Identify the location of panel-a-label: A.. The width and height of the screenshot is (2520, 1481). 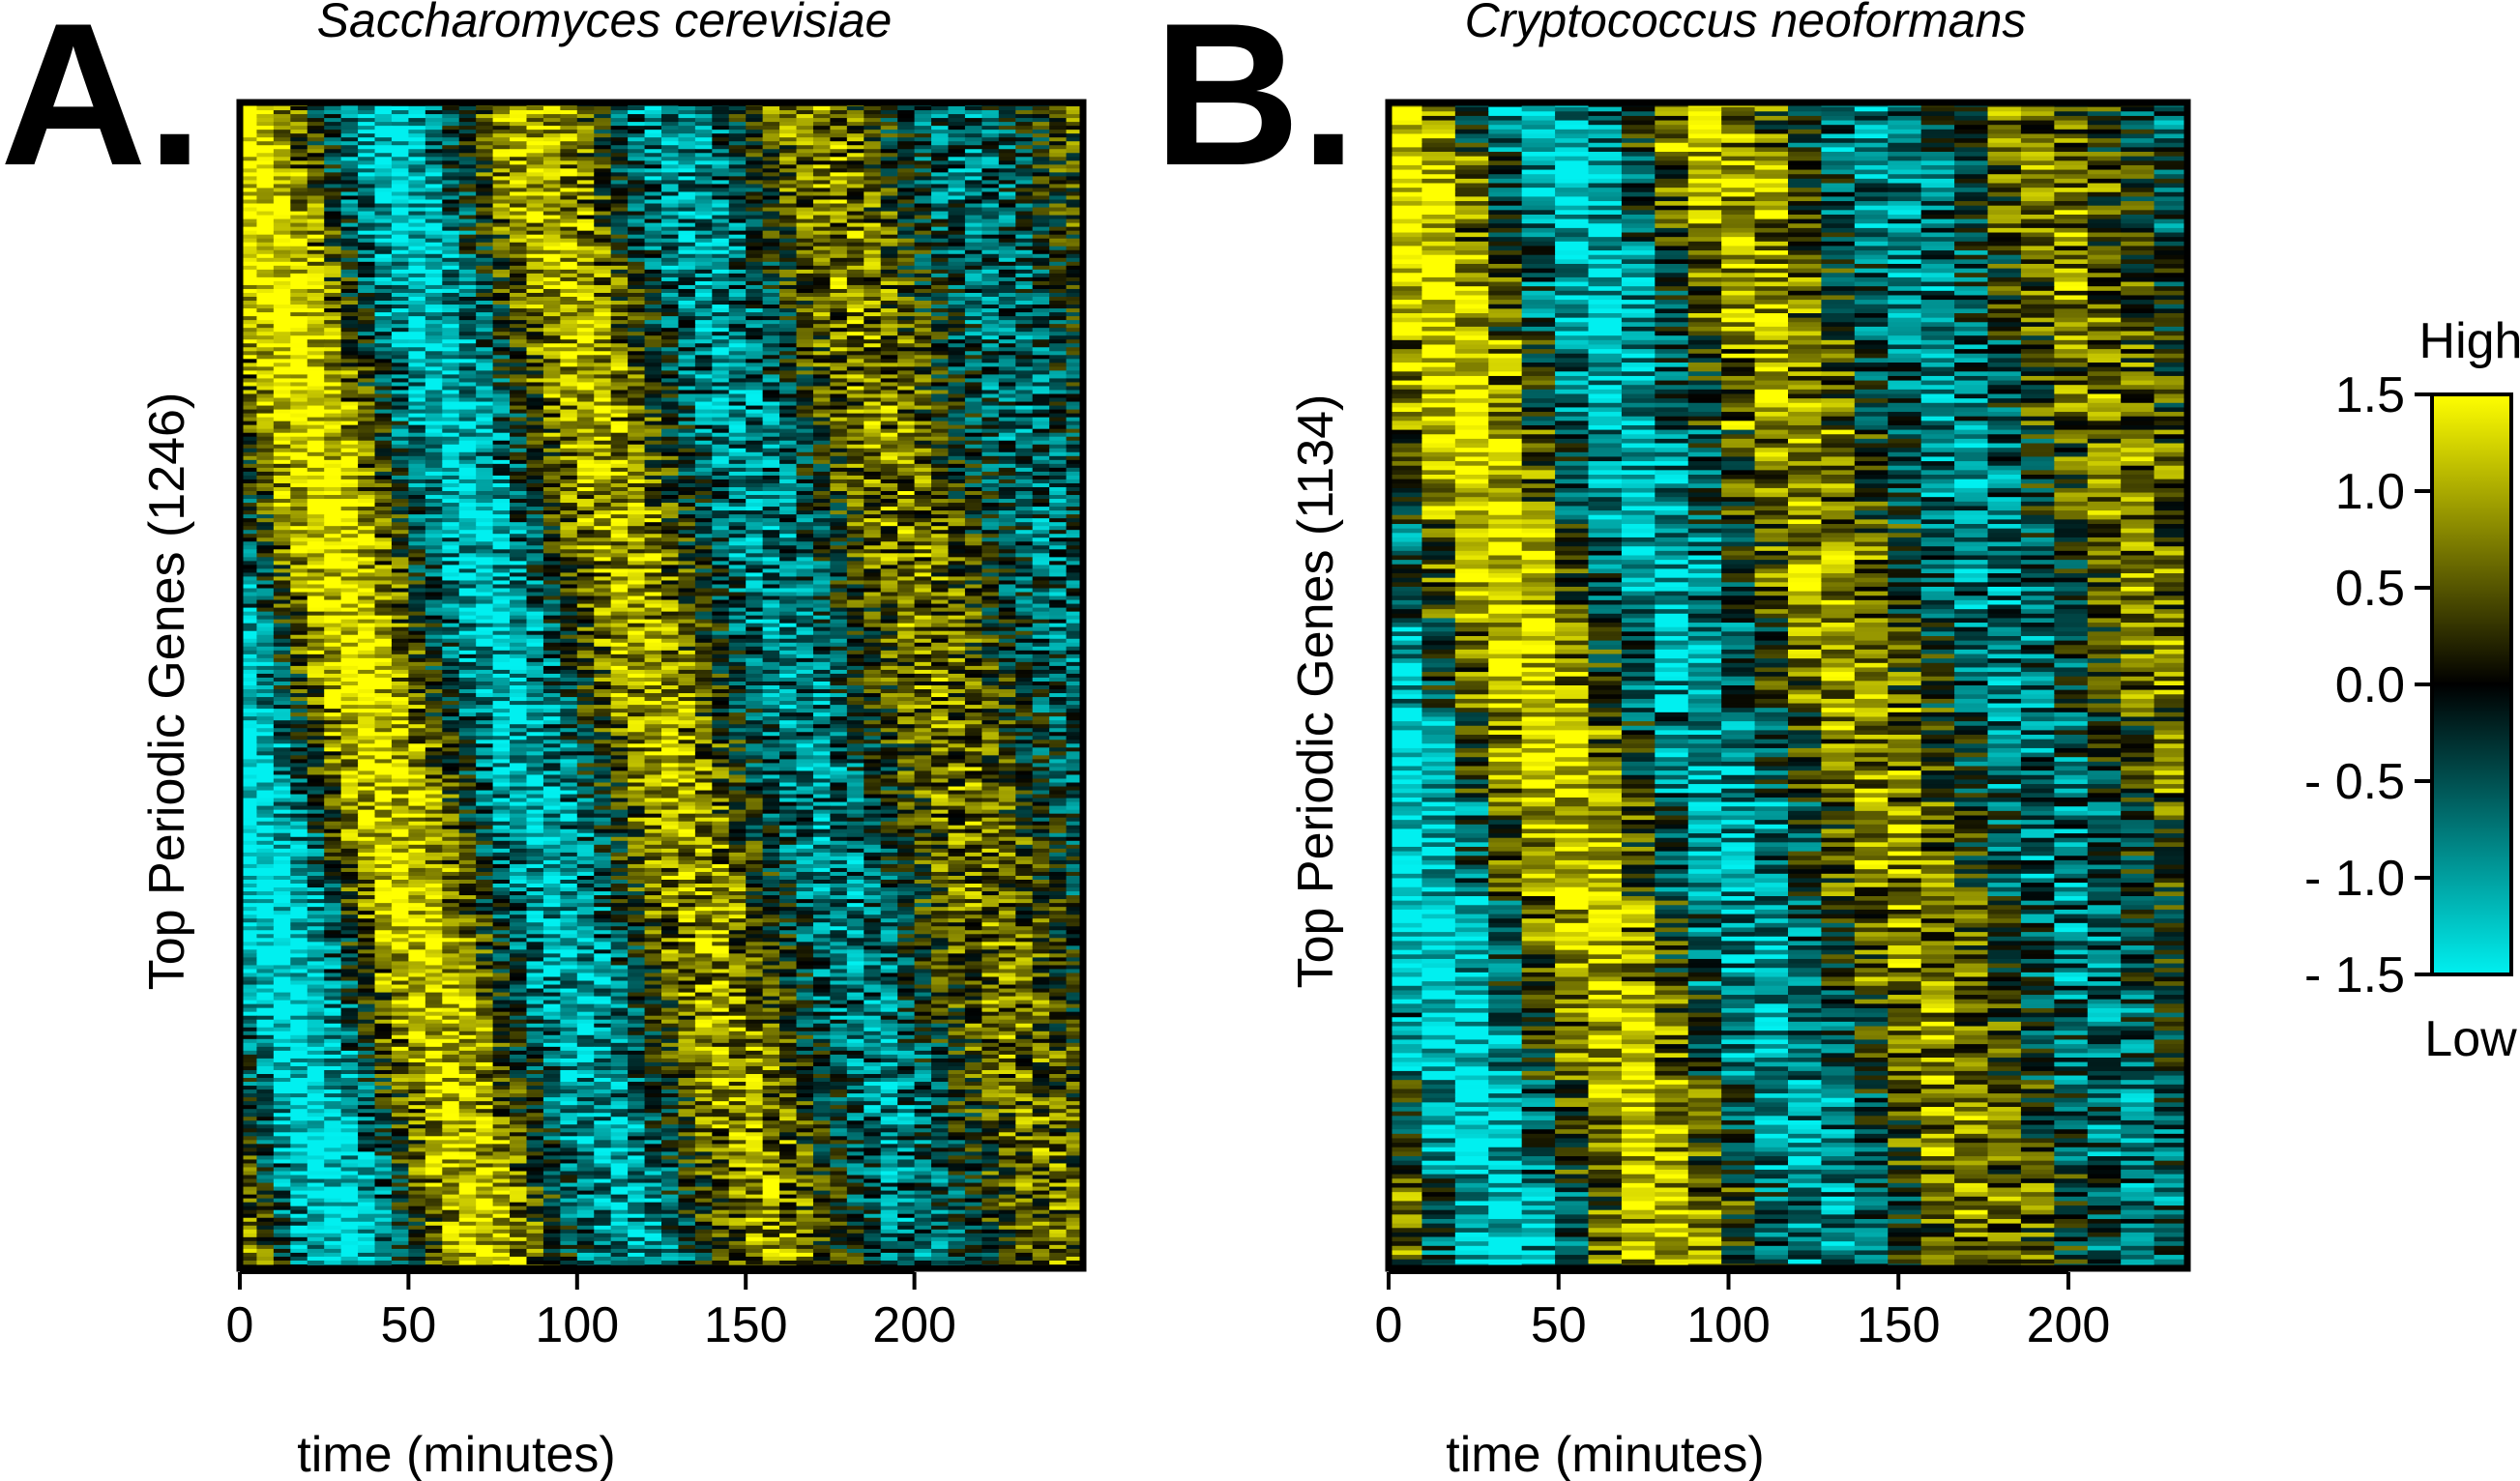
(102, 104).